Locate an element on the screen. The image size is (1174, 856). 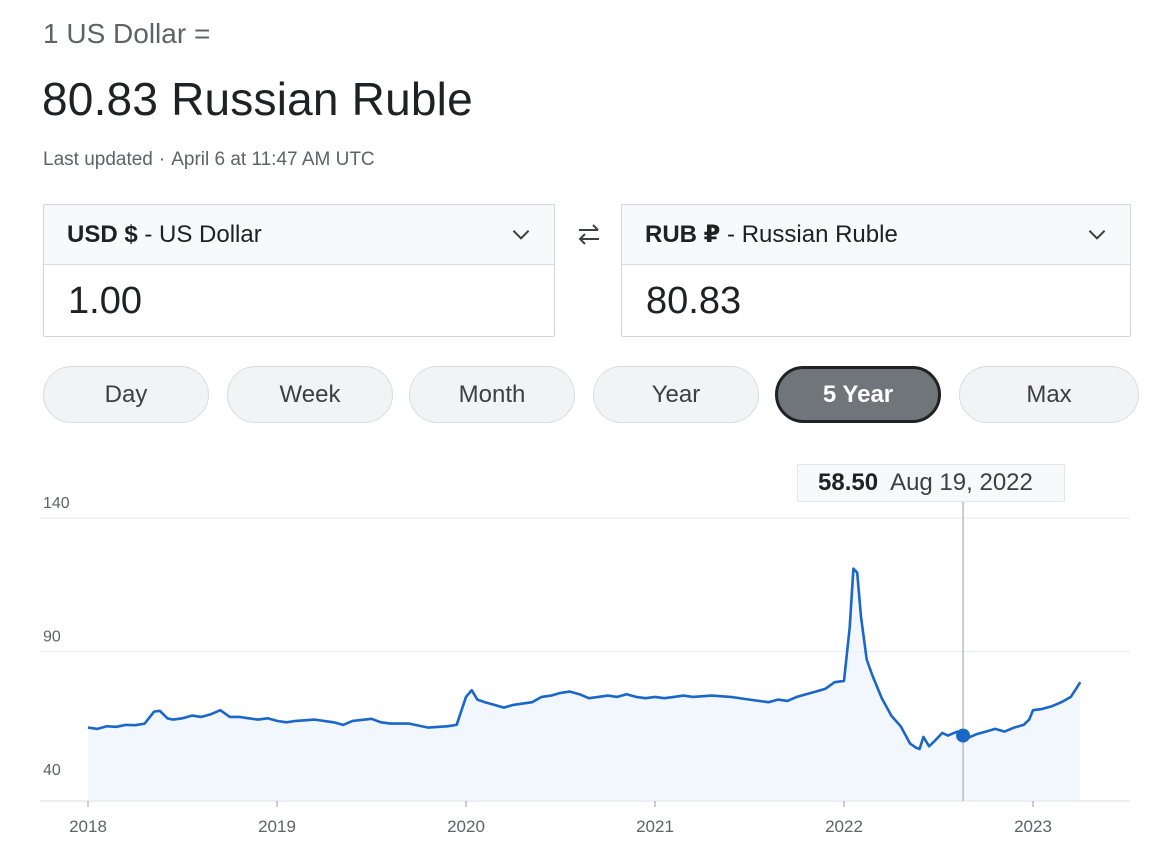
to-currency-name: - Russian Ruble is located at coordinates (809, 234).